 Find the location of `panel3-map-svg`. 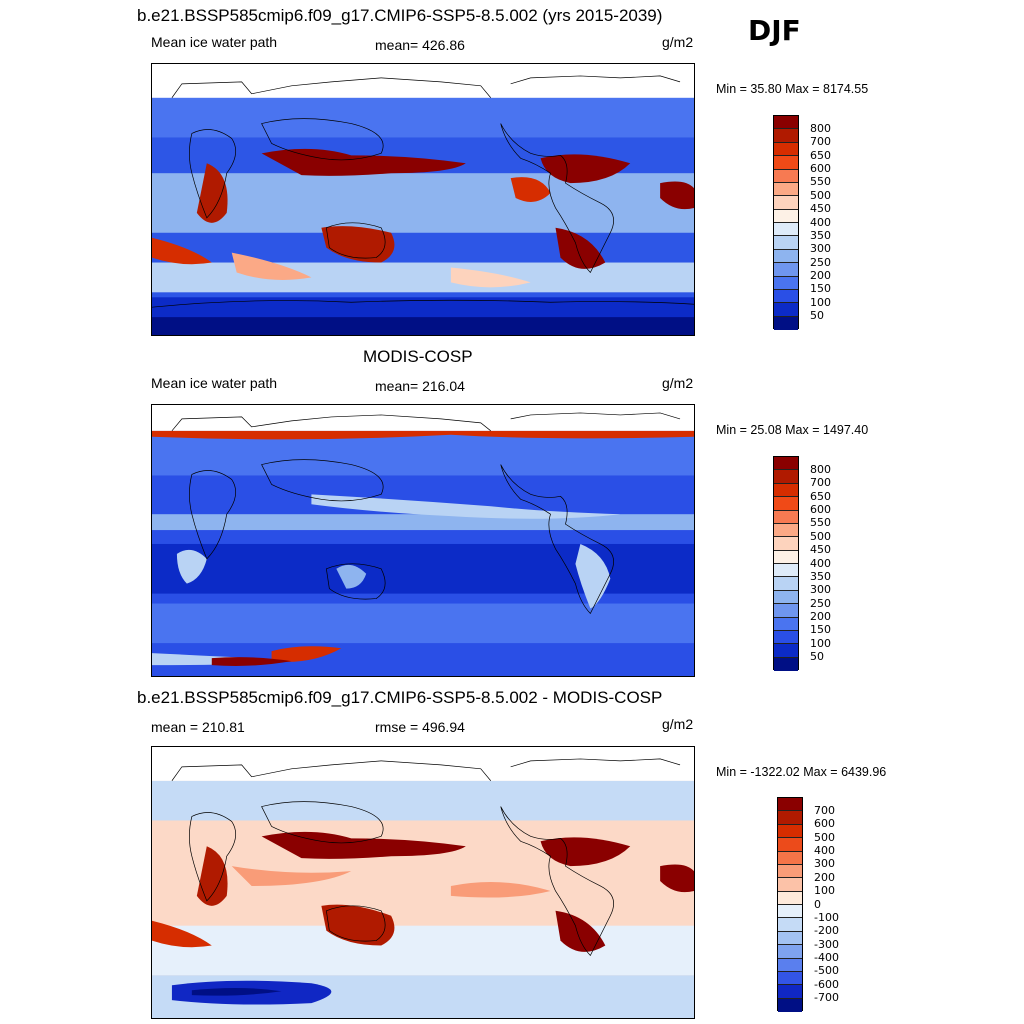

panel3-map-svg is located at coordinates (423, 882).